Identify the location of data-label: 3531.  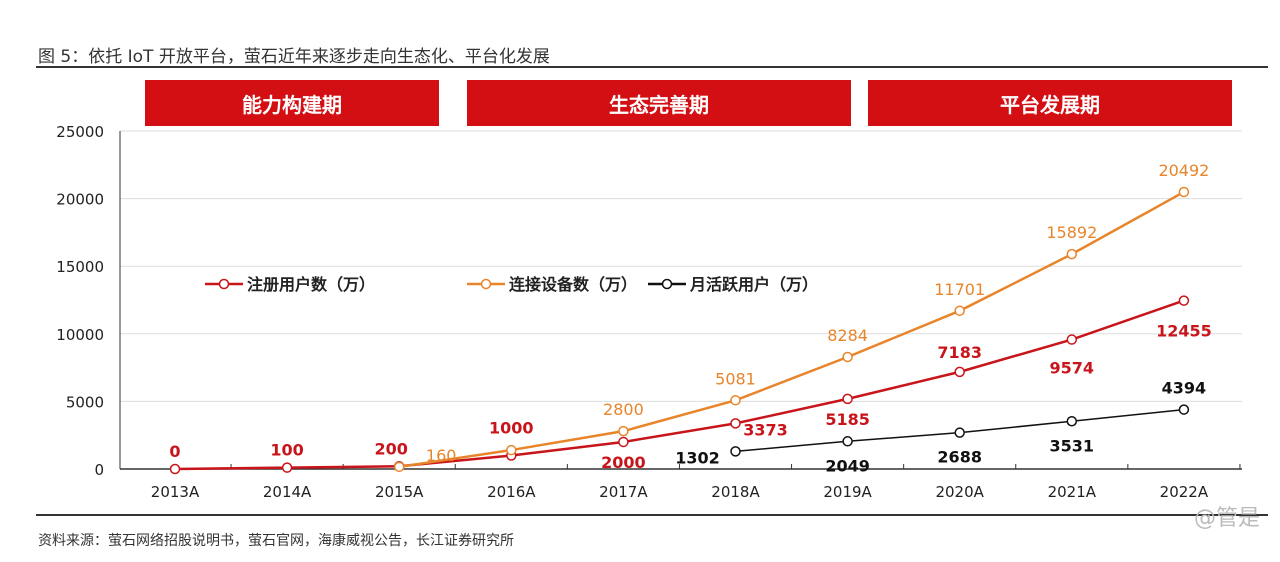
(1072, 445).